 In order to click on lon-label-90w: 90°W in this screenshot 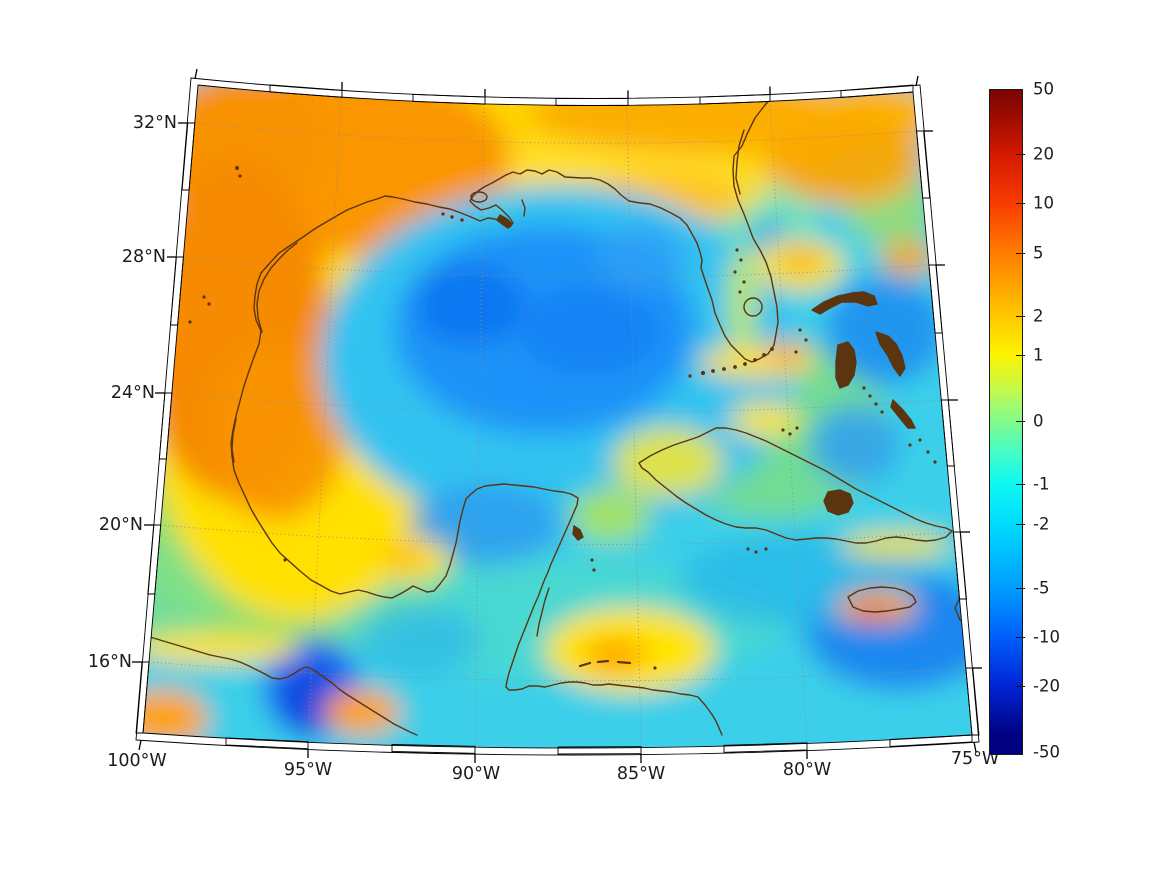, I will do `click(476, 774)`.